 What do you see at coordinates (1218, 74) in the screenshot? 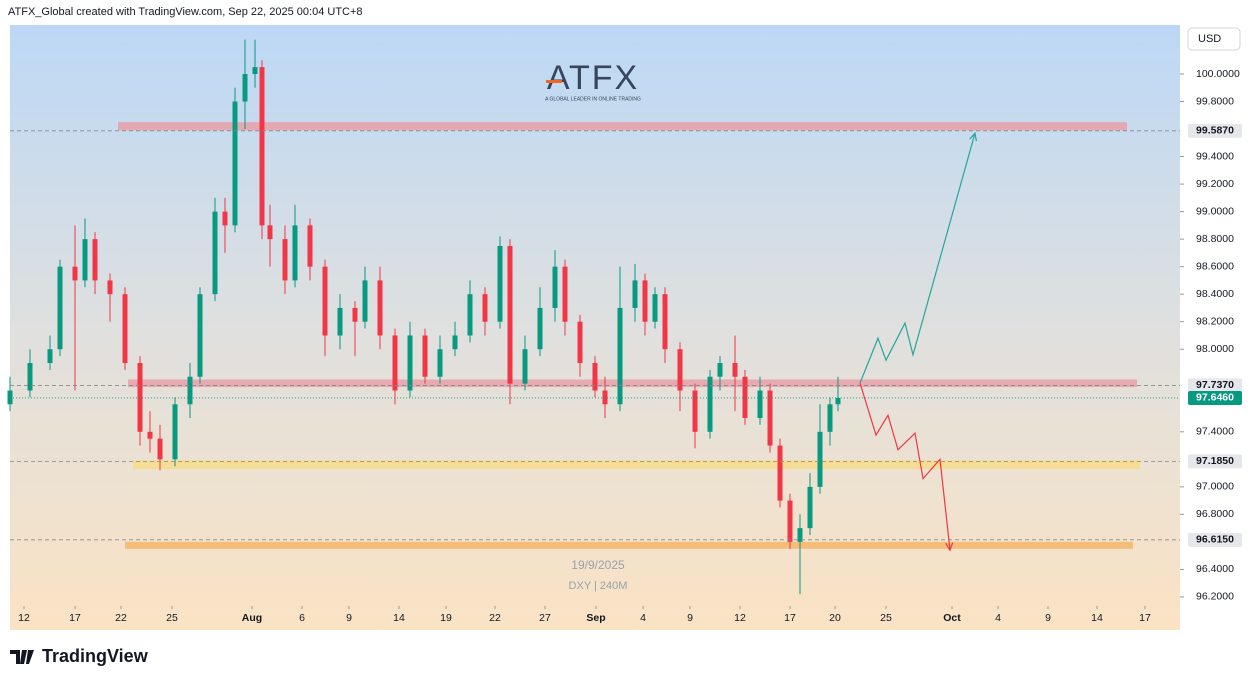
I see `y-tick-label: 100.0000` at bounding box center [1218, 74].